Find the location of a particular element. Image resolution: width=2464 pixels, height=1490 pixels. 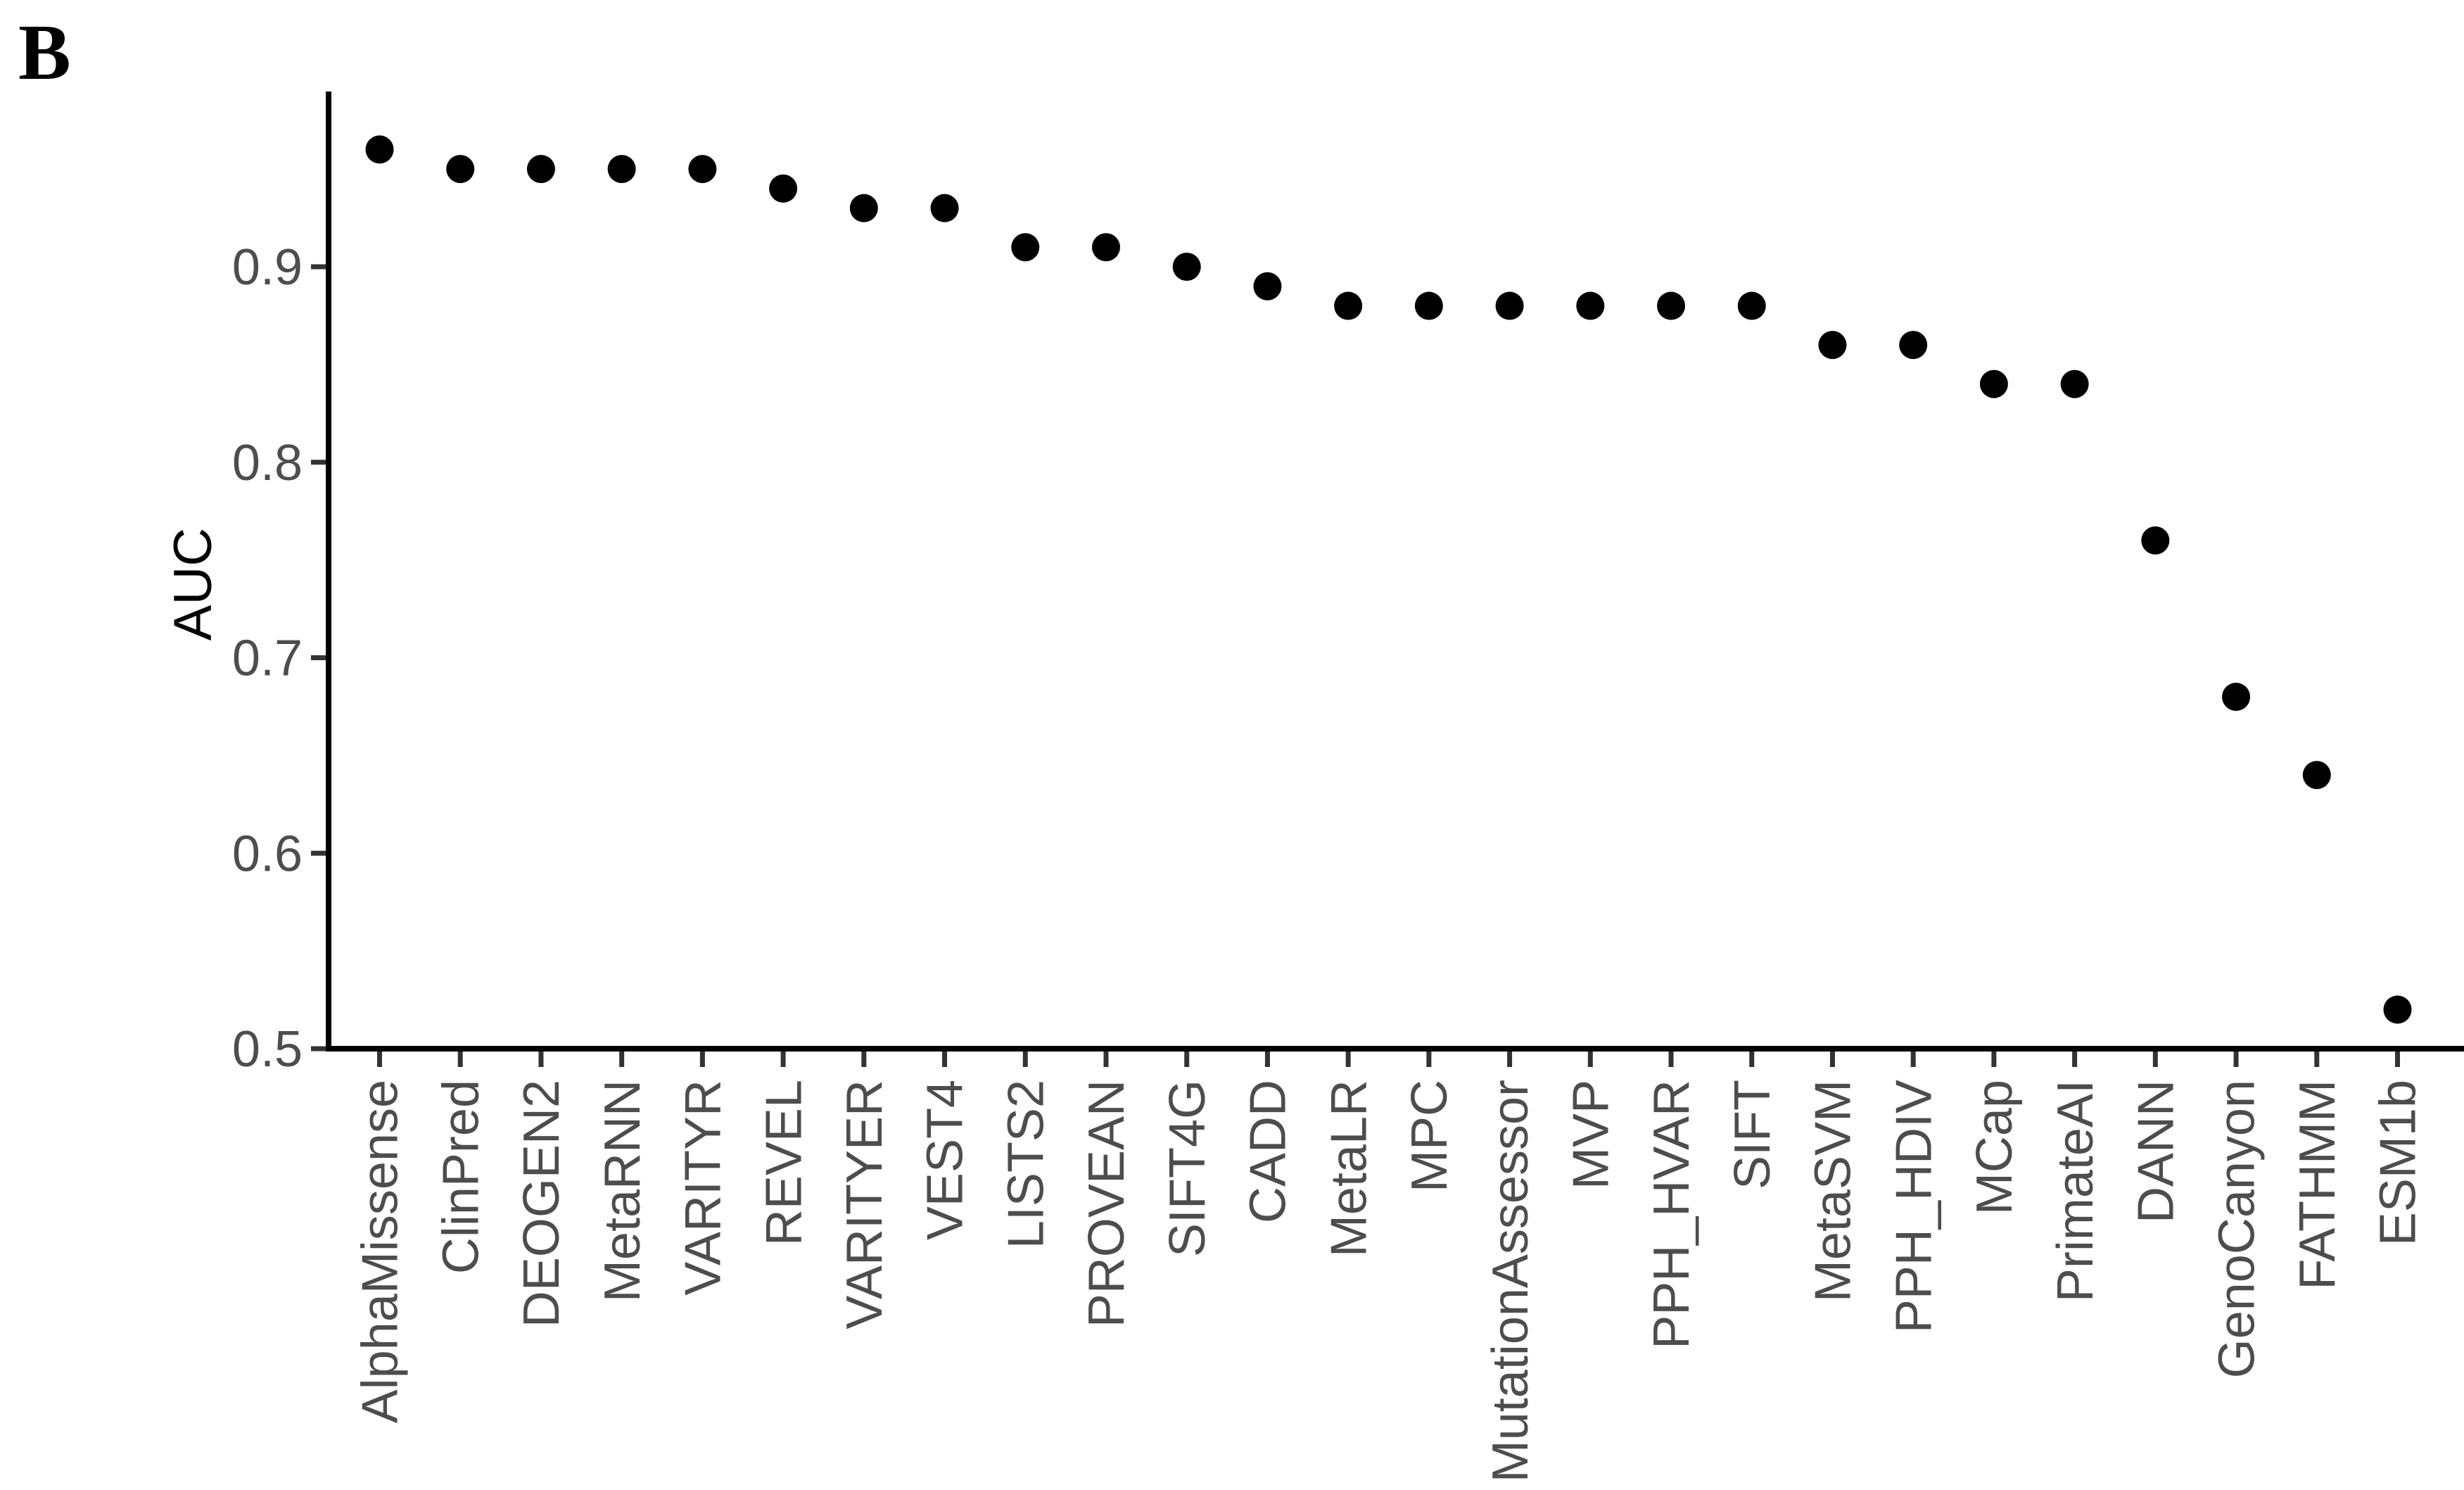

x-tick-label: MetaLR is located at coordinates (1349, 1168).